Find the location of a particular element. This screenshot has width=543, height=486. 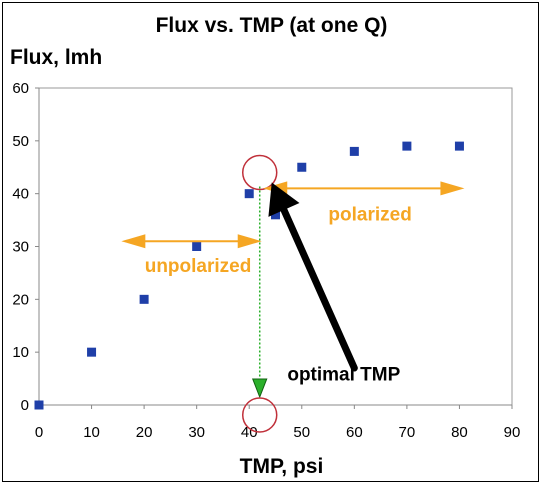

chart-title: Flux vs. TMP (at one Q) is located at coordinates (271, 25).